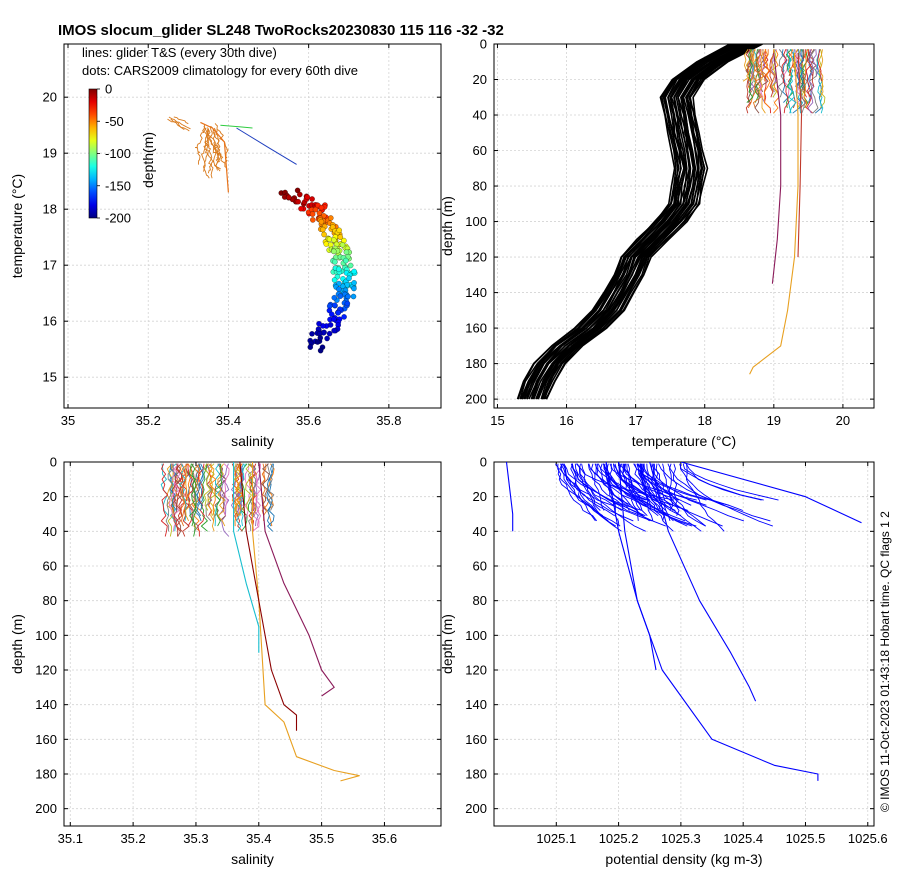 The image size is (900, 880). I want to click on dens-x-tick-label: 1025.6, so click(868, 838).